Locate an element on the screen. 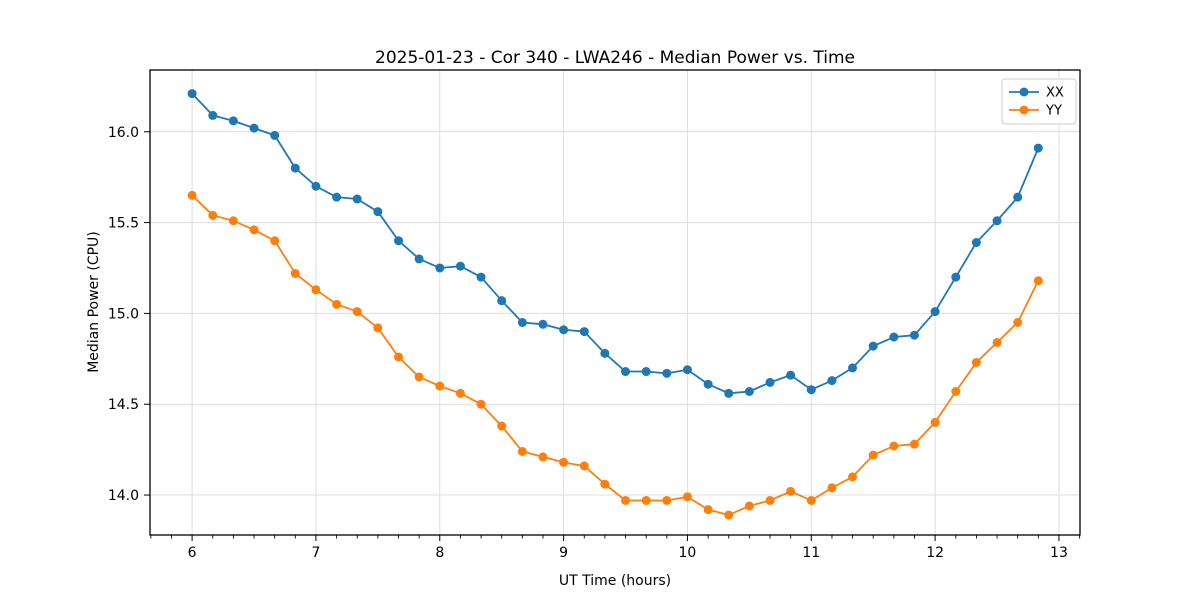  y-tick-label: 14.0 is located at coordinates (123, 496).